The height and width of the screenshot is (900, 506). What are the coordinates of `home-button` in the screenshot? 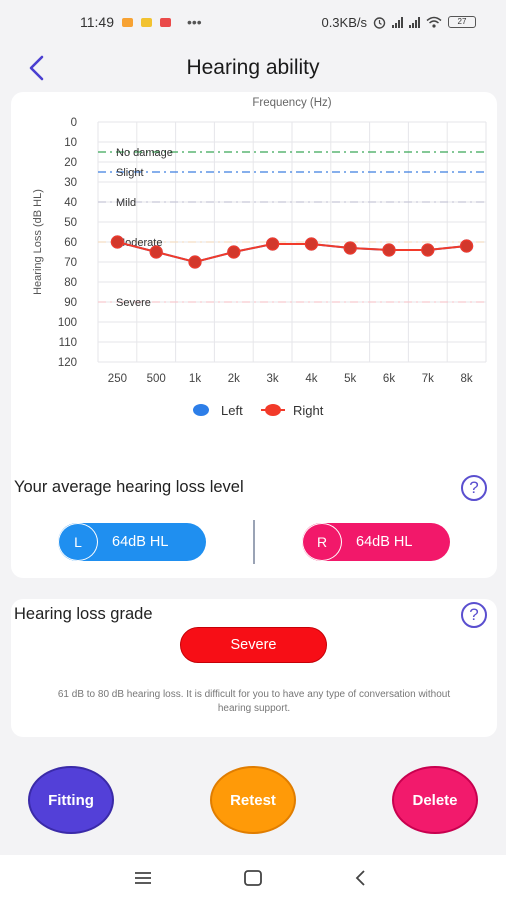 It's located at (253, 878).